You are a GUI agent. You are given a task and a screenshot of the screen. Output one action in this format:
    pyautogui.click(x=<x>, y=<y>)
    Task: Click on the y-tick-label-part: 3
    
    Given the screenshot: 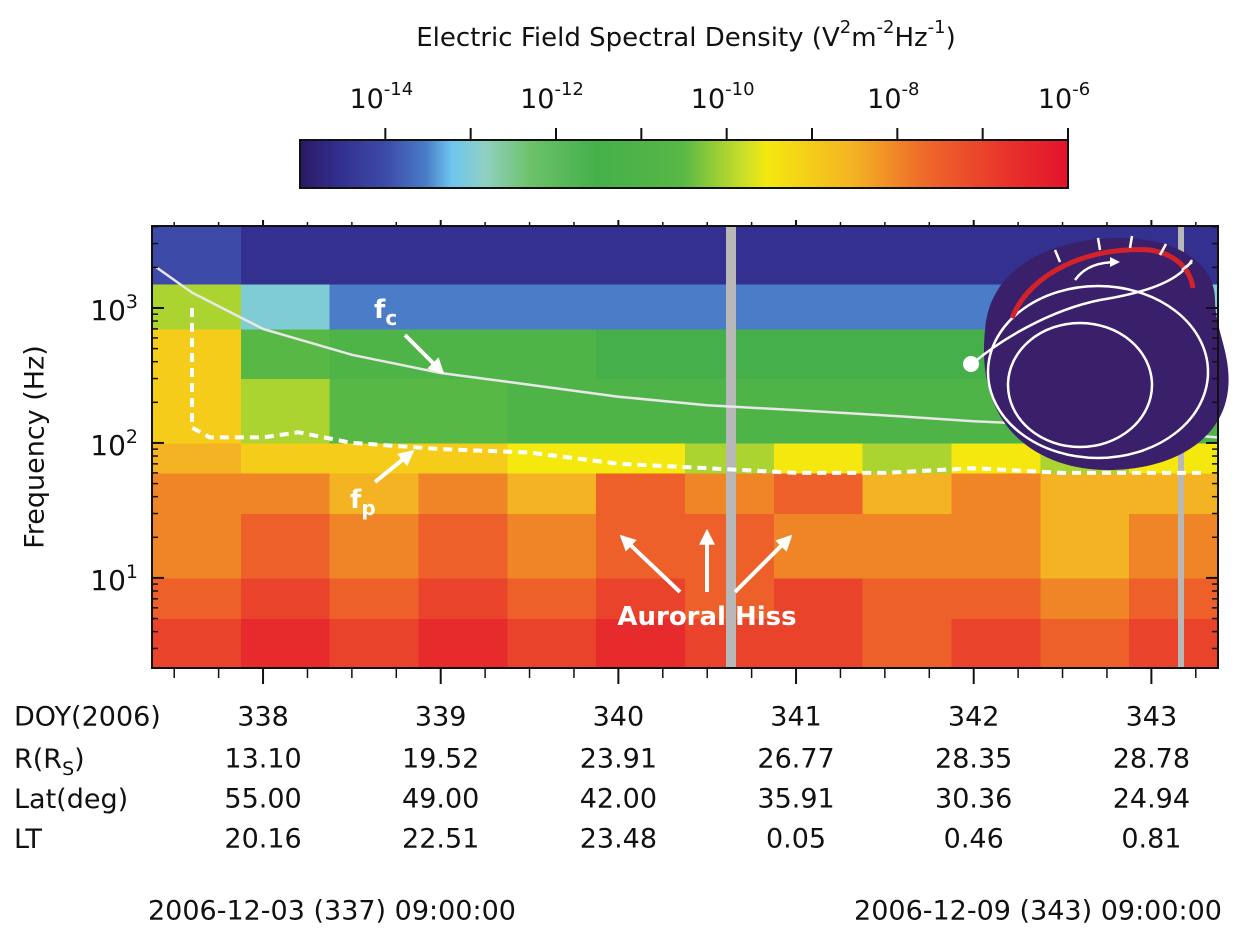 What is the action you would take?
    pyautogui.click(x=132, y=301)
    